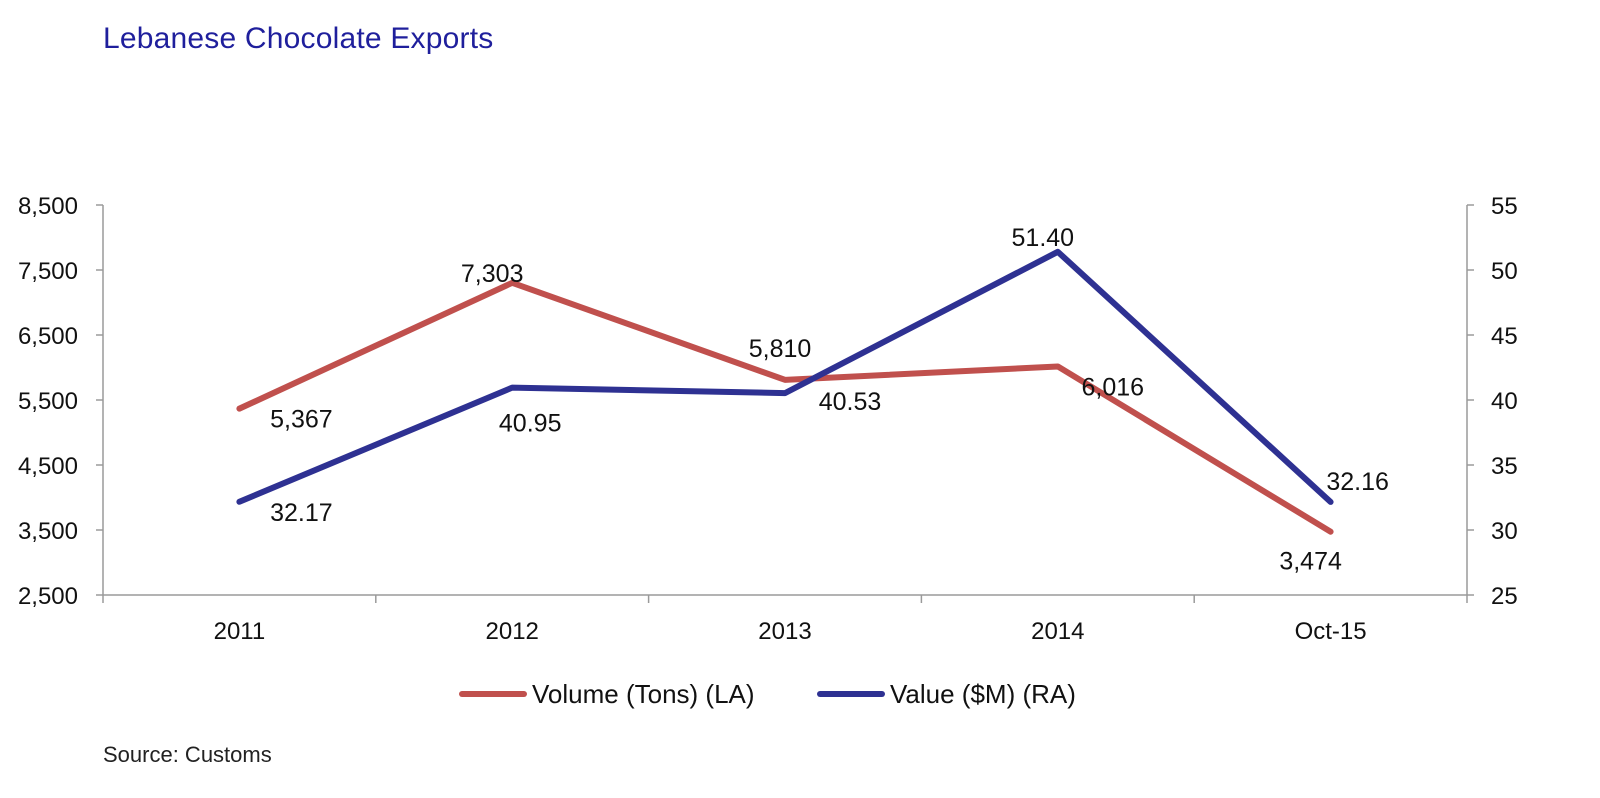 This screenshot has height=798, width=1600. Describe the element at coordinates (850, 402) in the screenshot. I see `value-data-label: 40.53` at that location.